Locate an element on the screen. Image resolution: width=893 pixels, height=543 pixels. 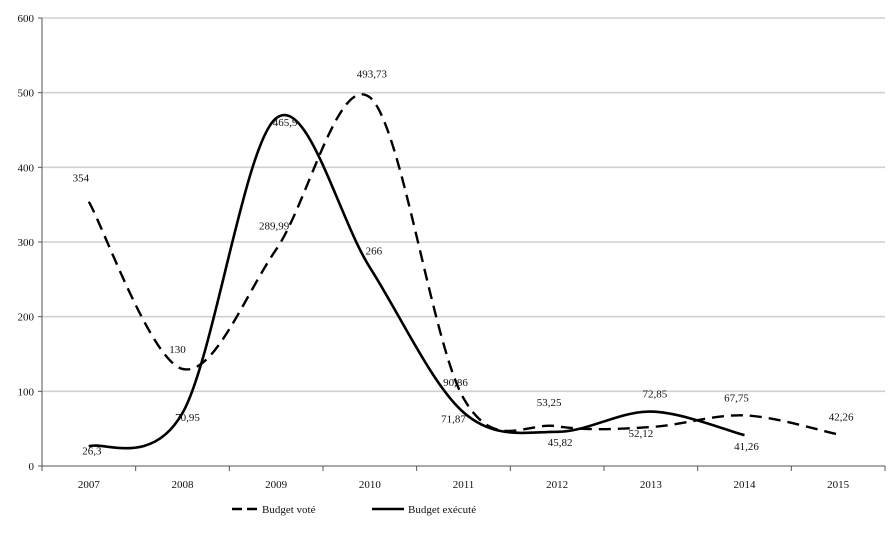
y-tick-label: 200 is located at coordinates (26, 318).